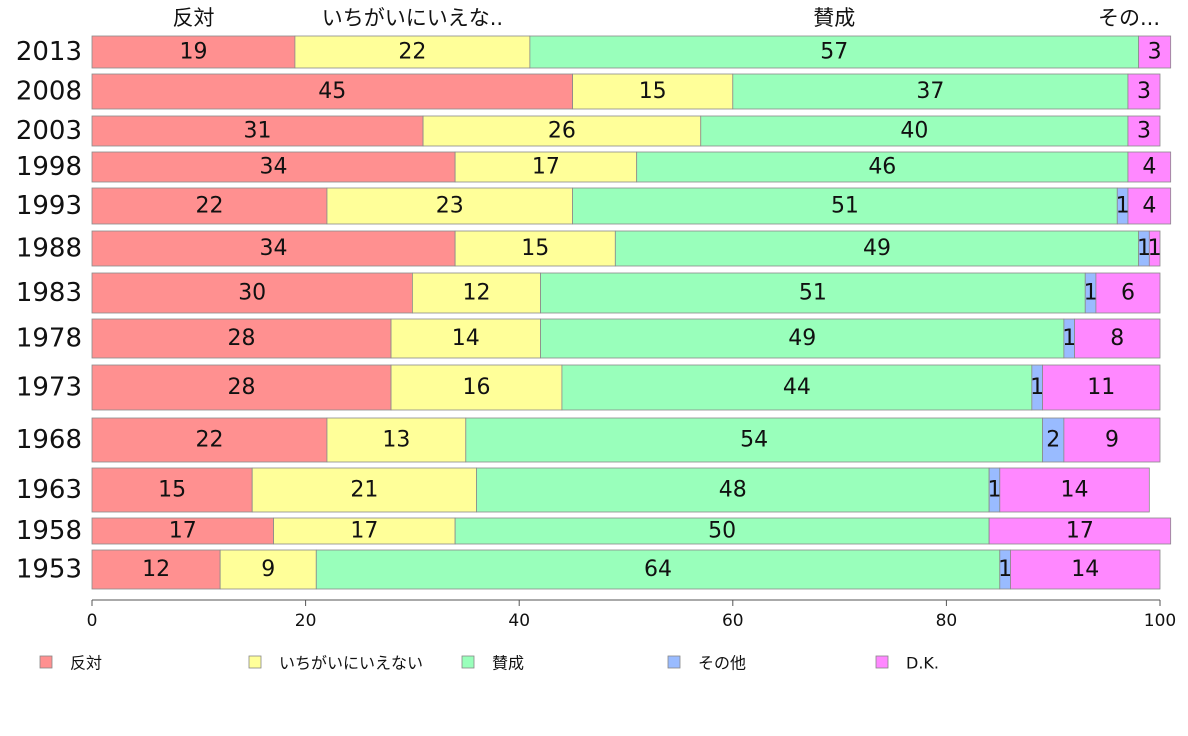  What do you see at coordinates (49, 339) in the screenshot?
I see `year-label: 1978` at bounding box center [49, 339].